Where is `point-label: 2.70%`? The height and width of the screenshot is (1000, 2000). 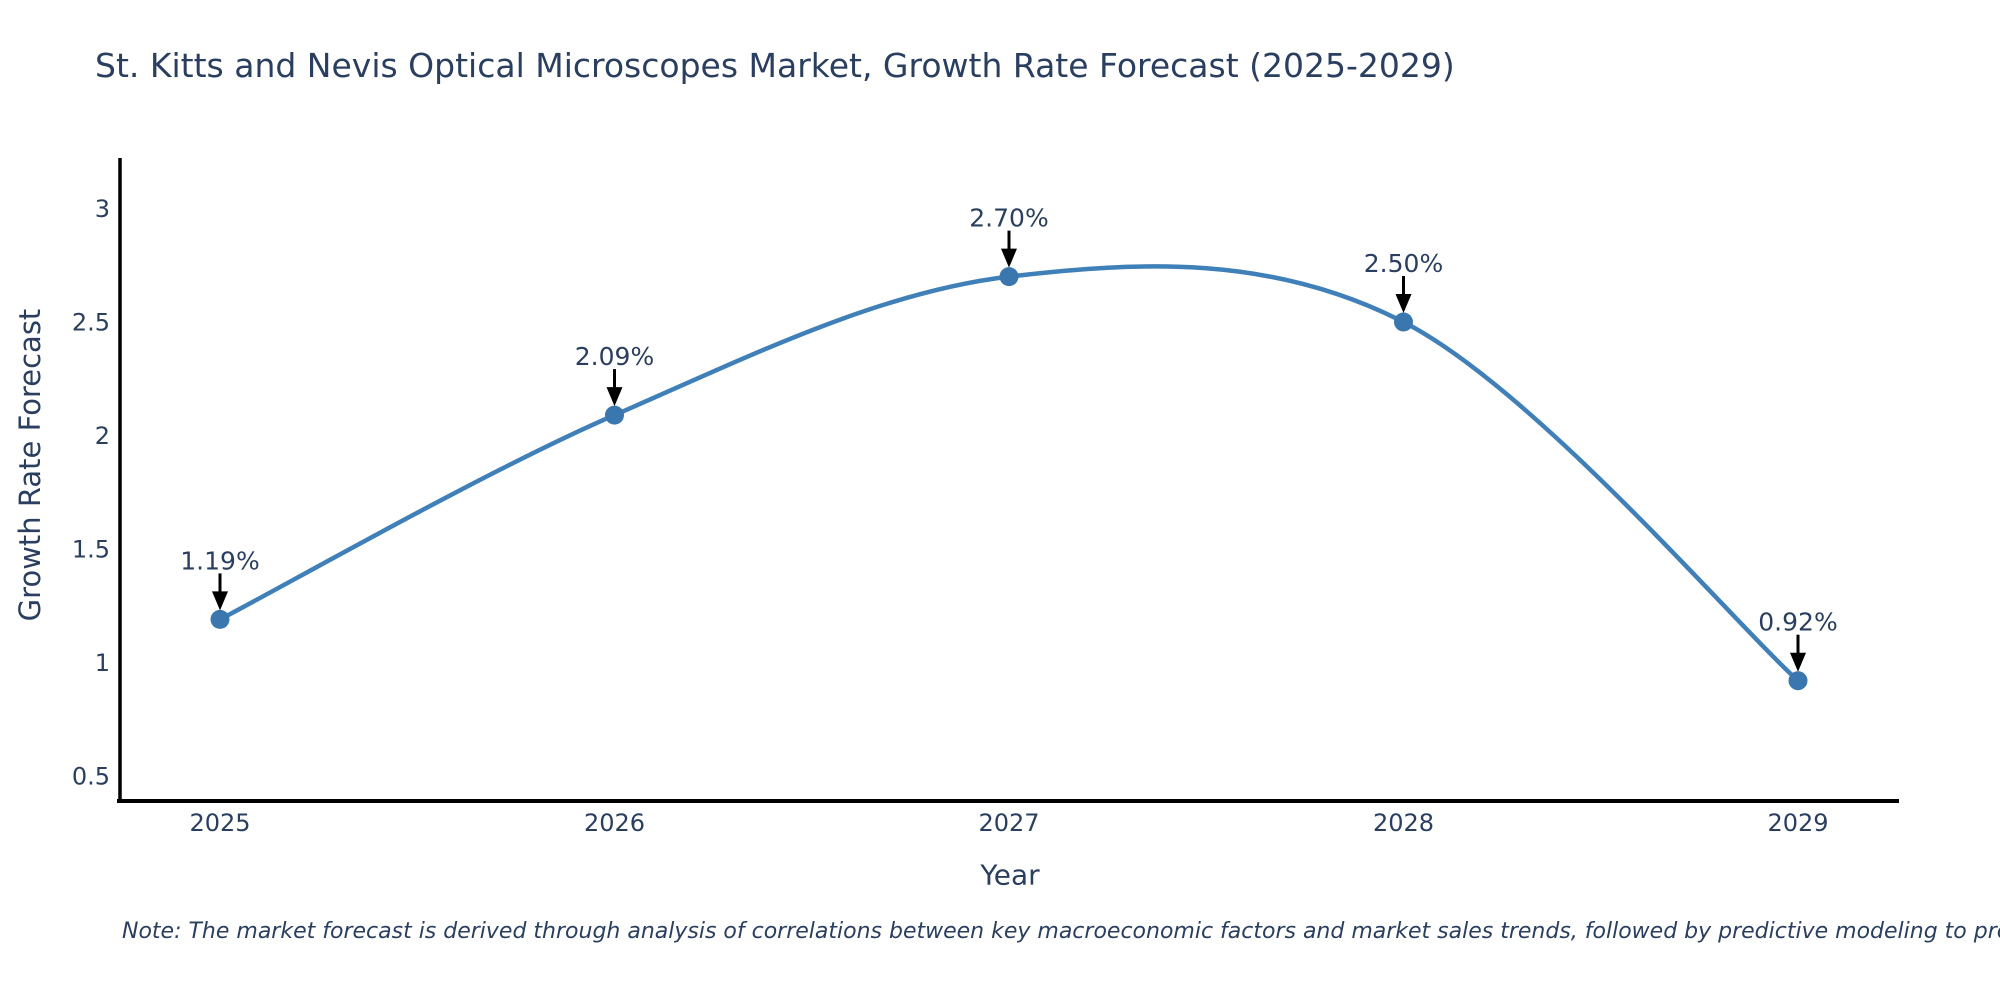
point-label: 2.70% is located at coordinates (1008, 218).